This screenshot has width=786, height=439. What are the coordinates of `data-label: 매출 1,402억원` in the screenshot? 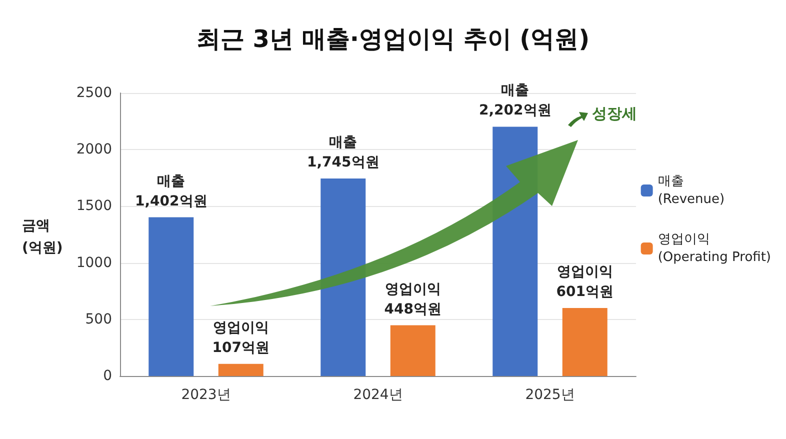 It's located at (171, 191).